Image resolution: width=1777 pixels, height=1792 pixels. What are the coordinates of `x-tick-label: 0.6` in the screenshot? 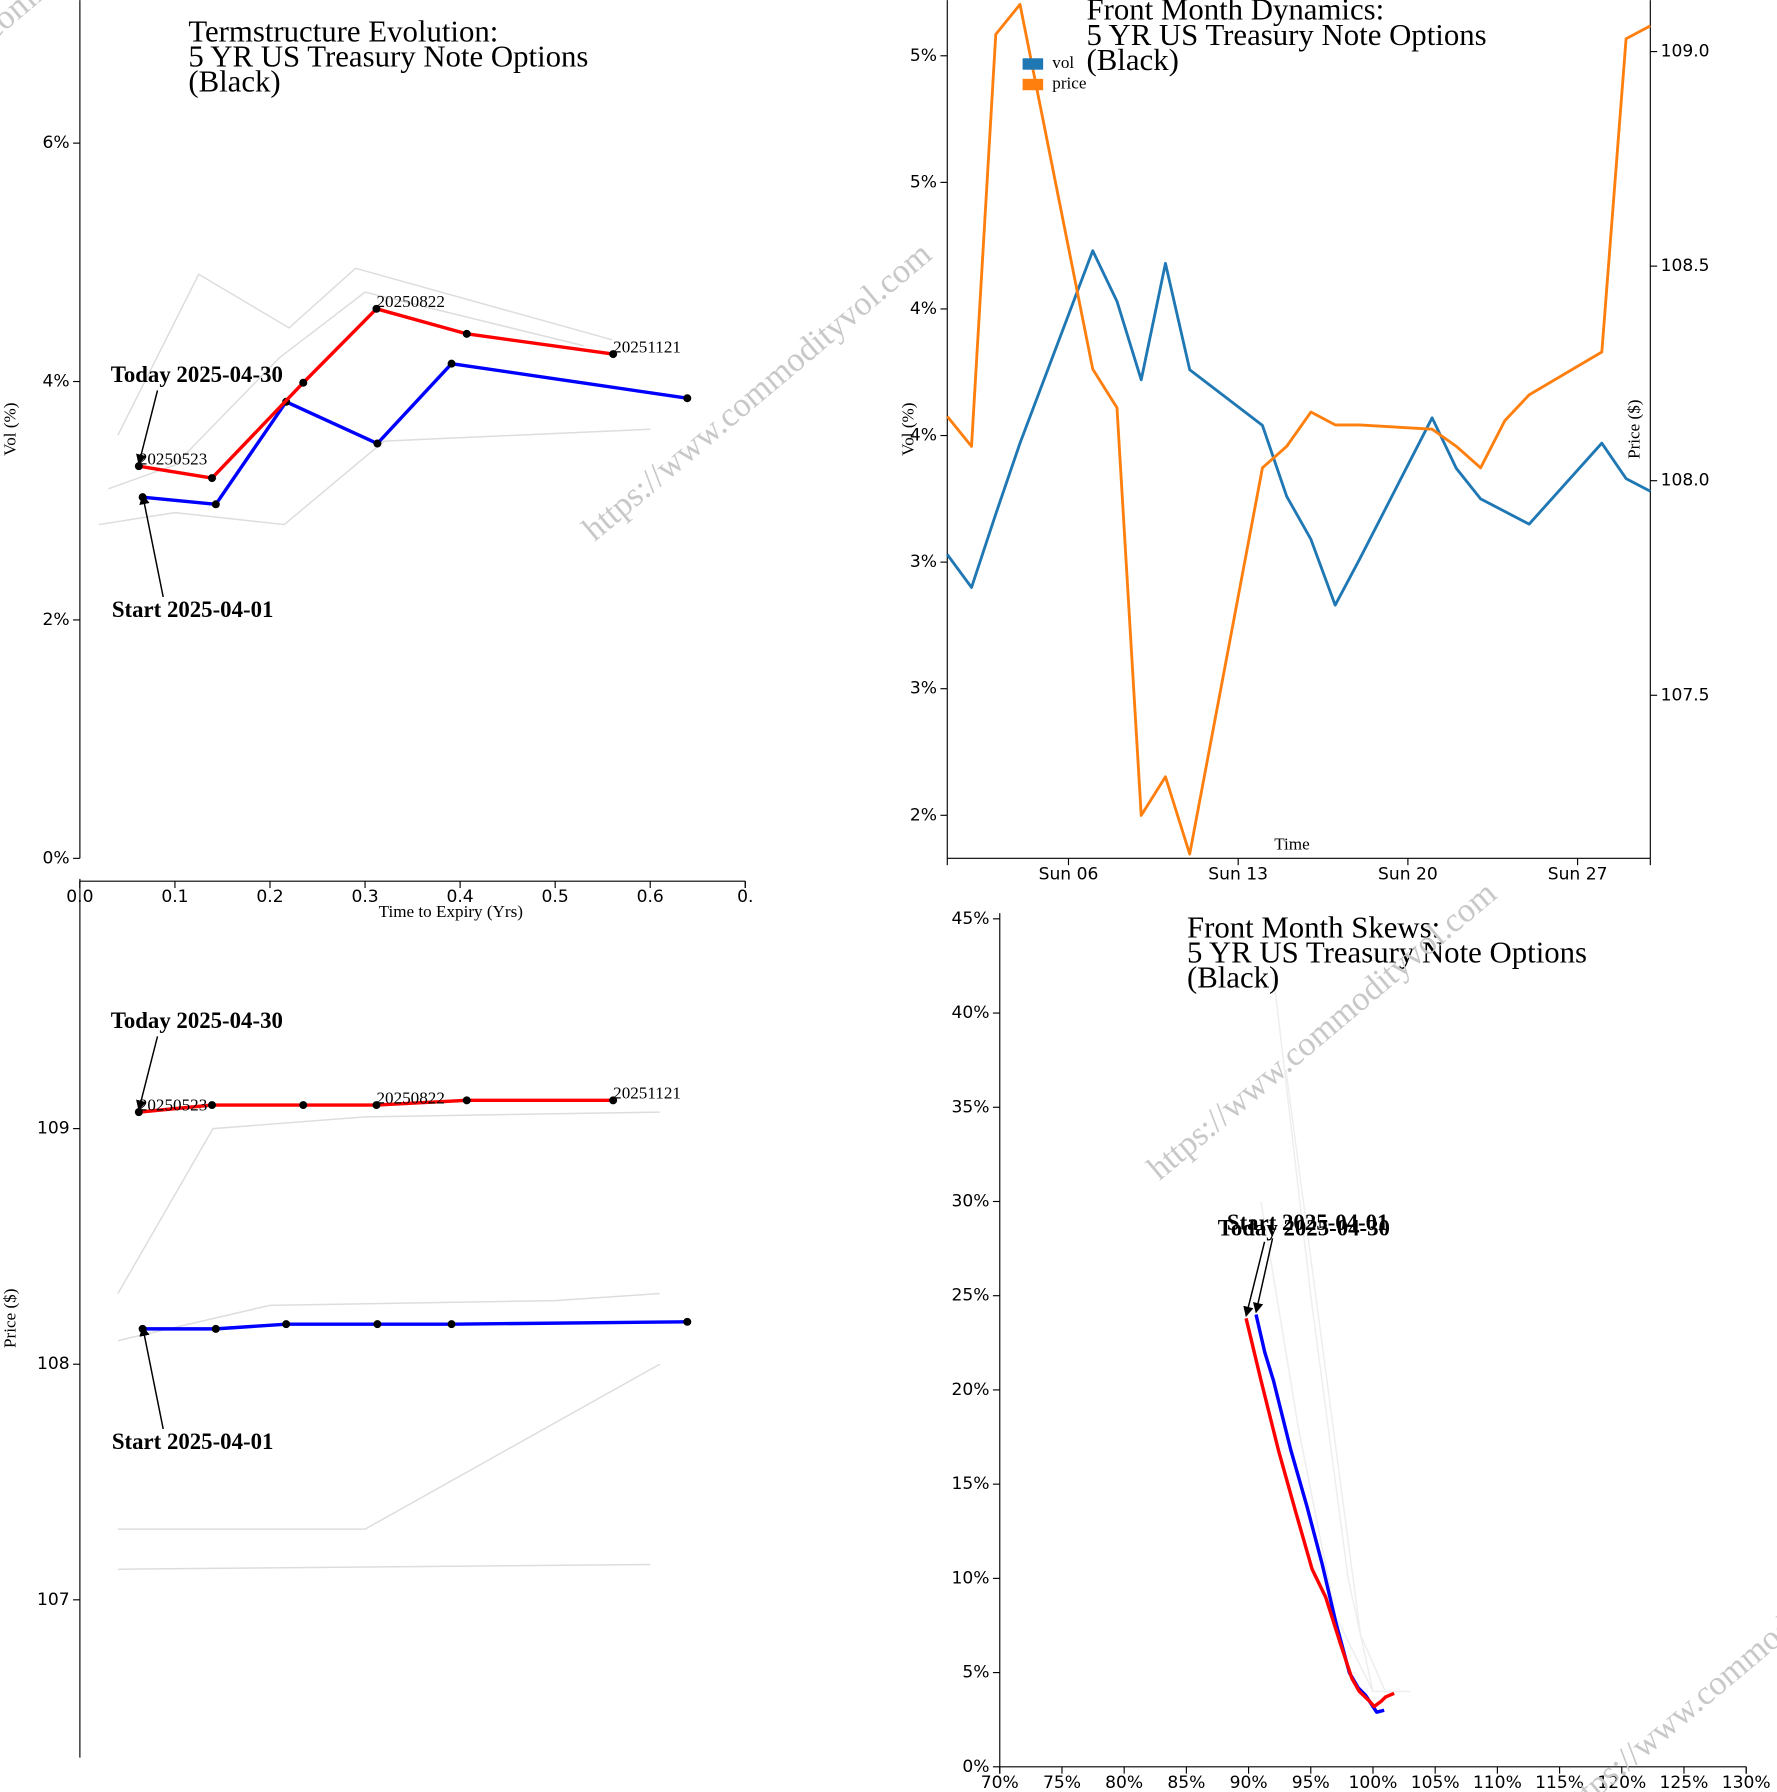 It's located at (650, 897).